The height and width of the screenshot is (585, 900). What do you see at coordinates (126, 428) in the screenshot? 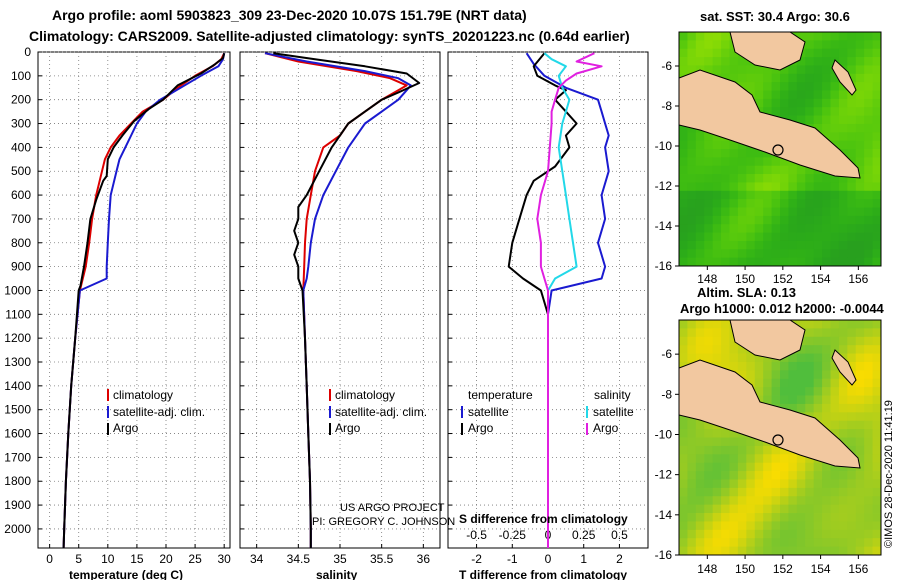
I see `legend-label-argo: Argo` at bounding box center [126, 428].